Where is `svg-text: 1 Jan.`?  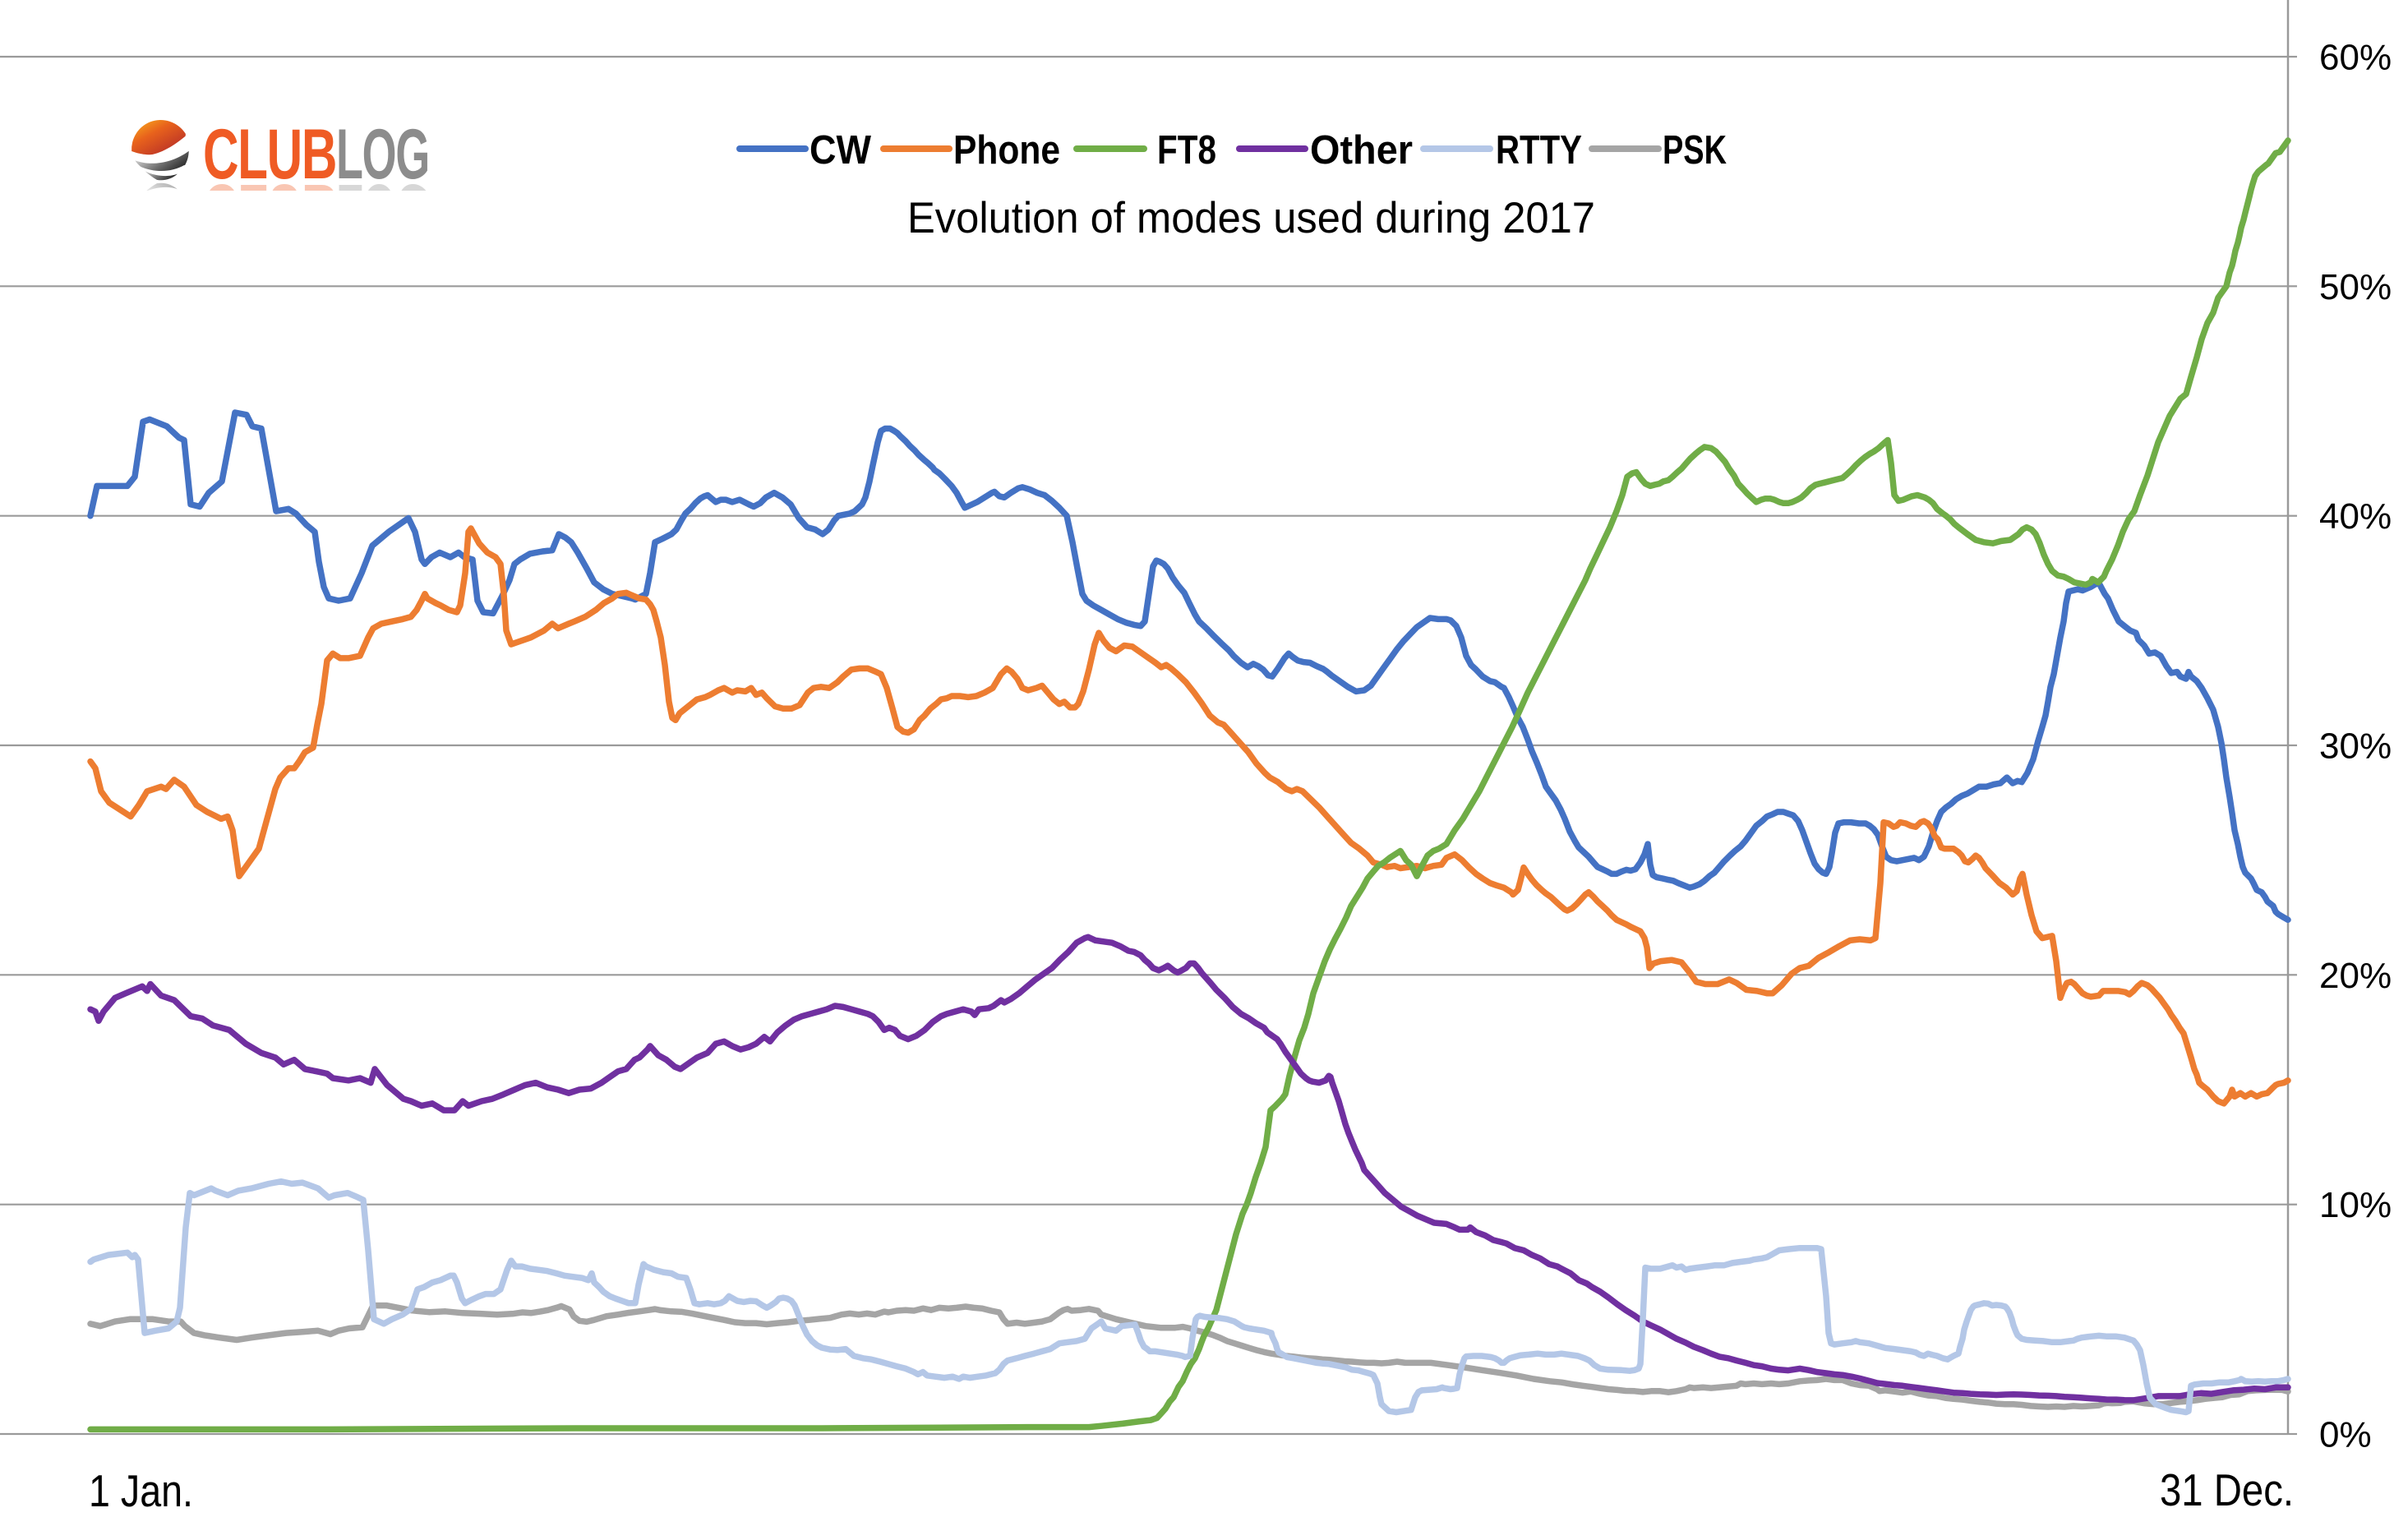 svg-text: 1 Jan. is located at coordinates (141, 1490).